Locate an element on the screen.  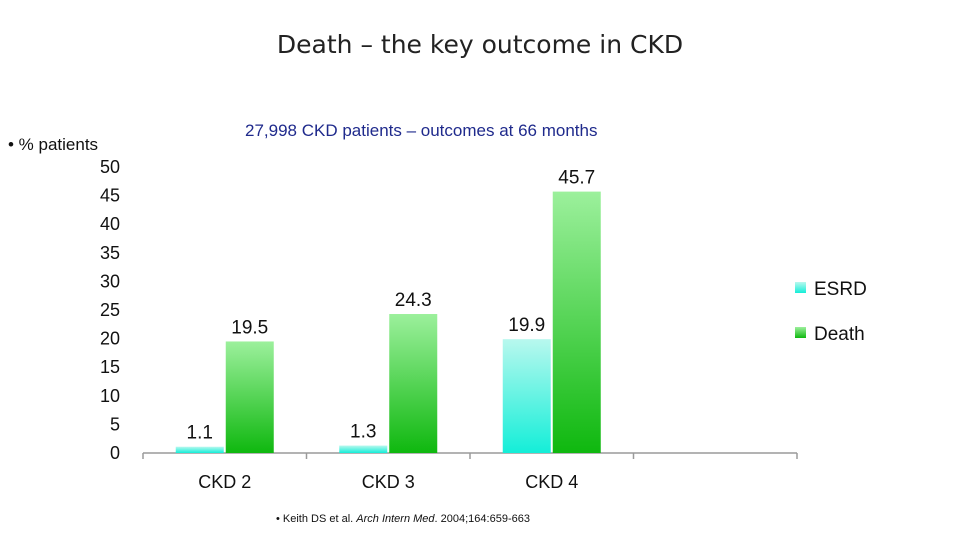
data-label: 45.7 is located at coordinates (576, 178).